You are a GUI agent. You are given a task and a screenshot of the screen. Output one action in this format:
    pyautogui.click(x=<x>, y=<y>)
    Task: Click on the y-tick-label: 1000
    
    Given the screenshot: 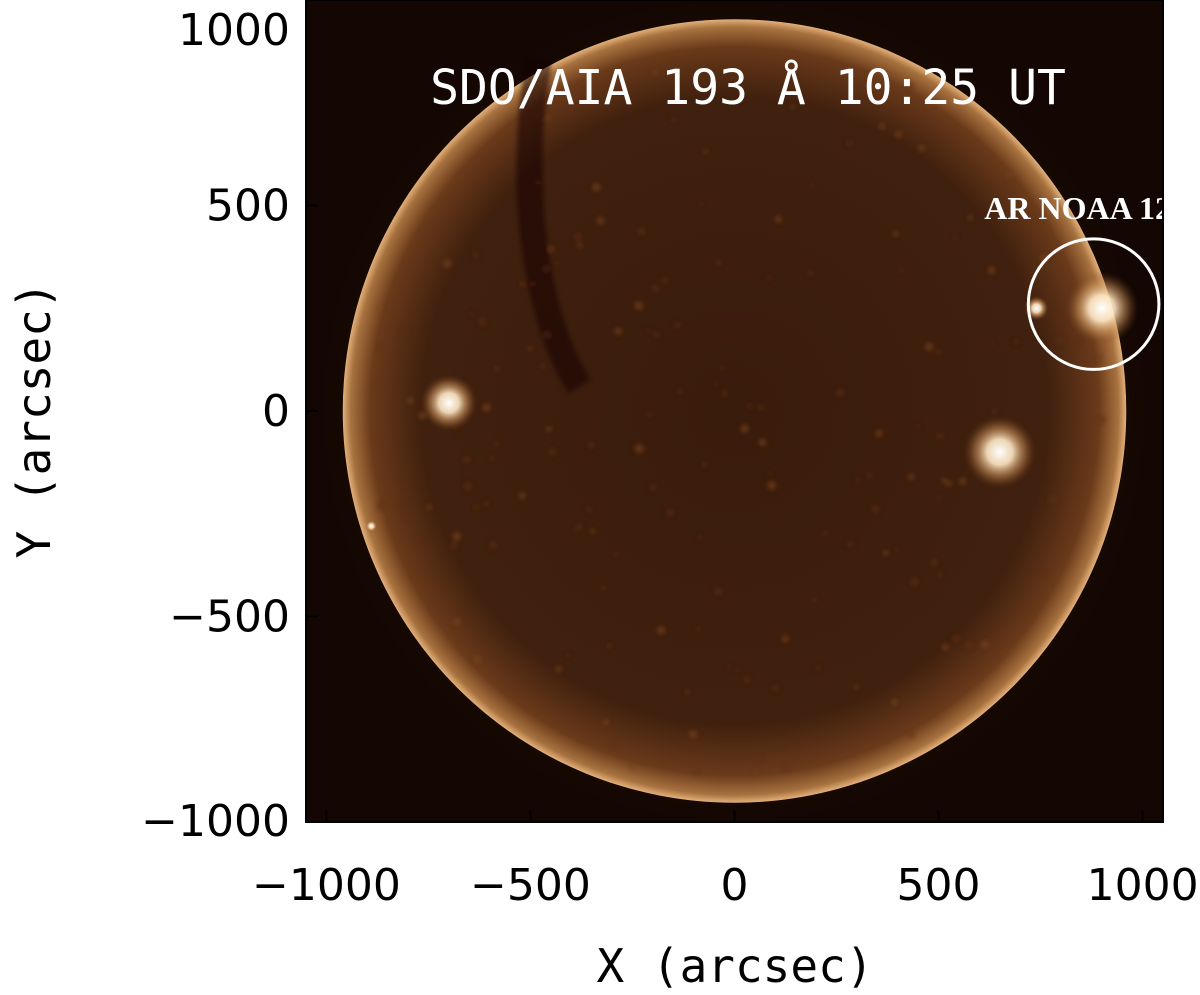 What is the action you would take?
    pyautogui.click(x=234, y=30)
    